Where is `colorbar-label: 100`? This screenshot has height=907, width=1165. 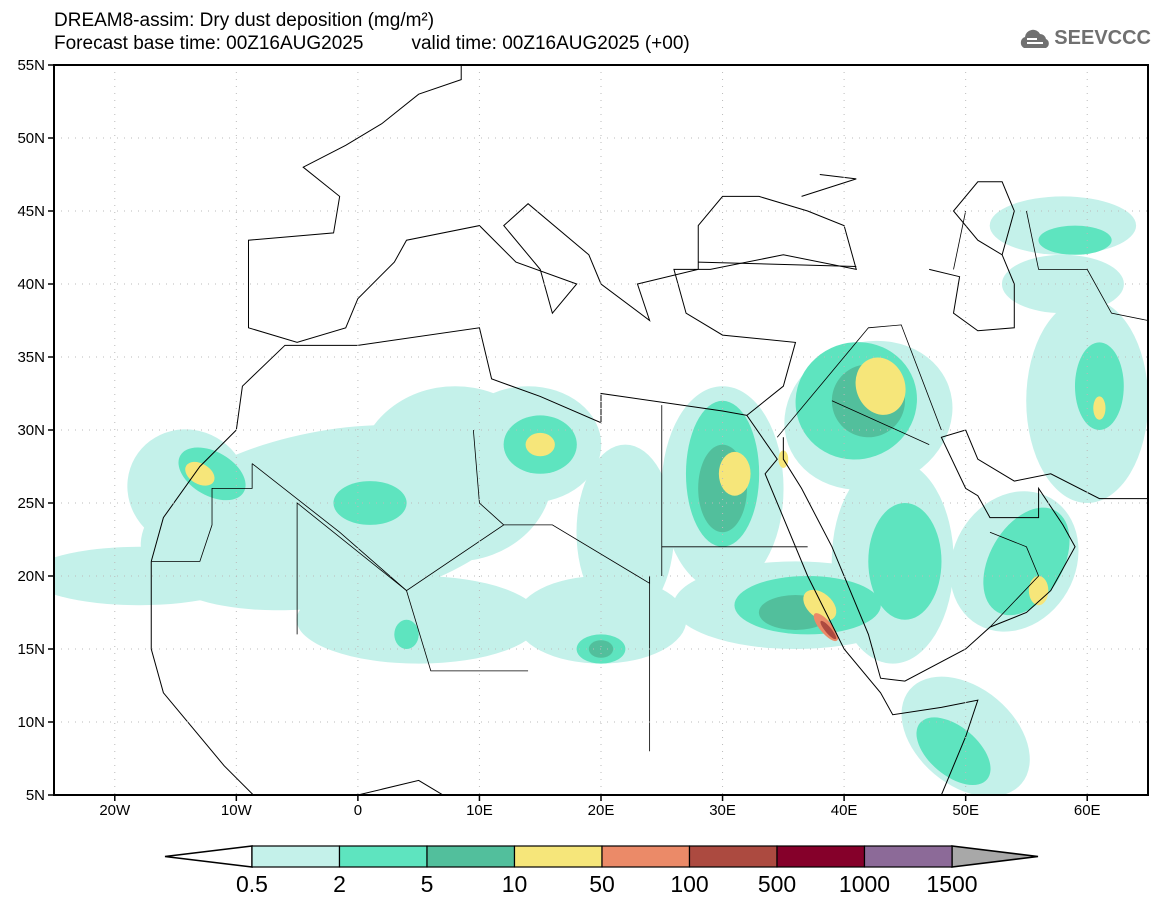 colorbar-label: 100 is located at coordinates (689, 884).